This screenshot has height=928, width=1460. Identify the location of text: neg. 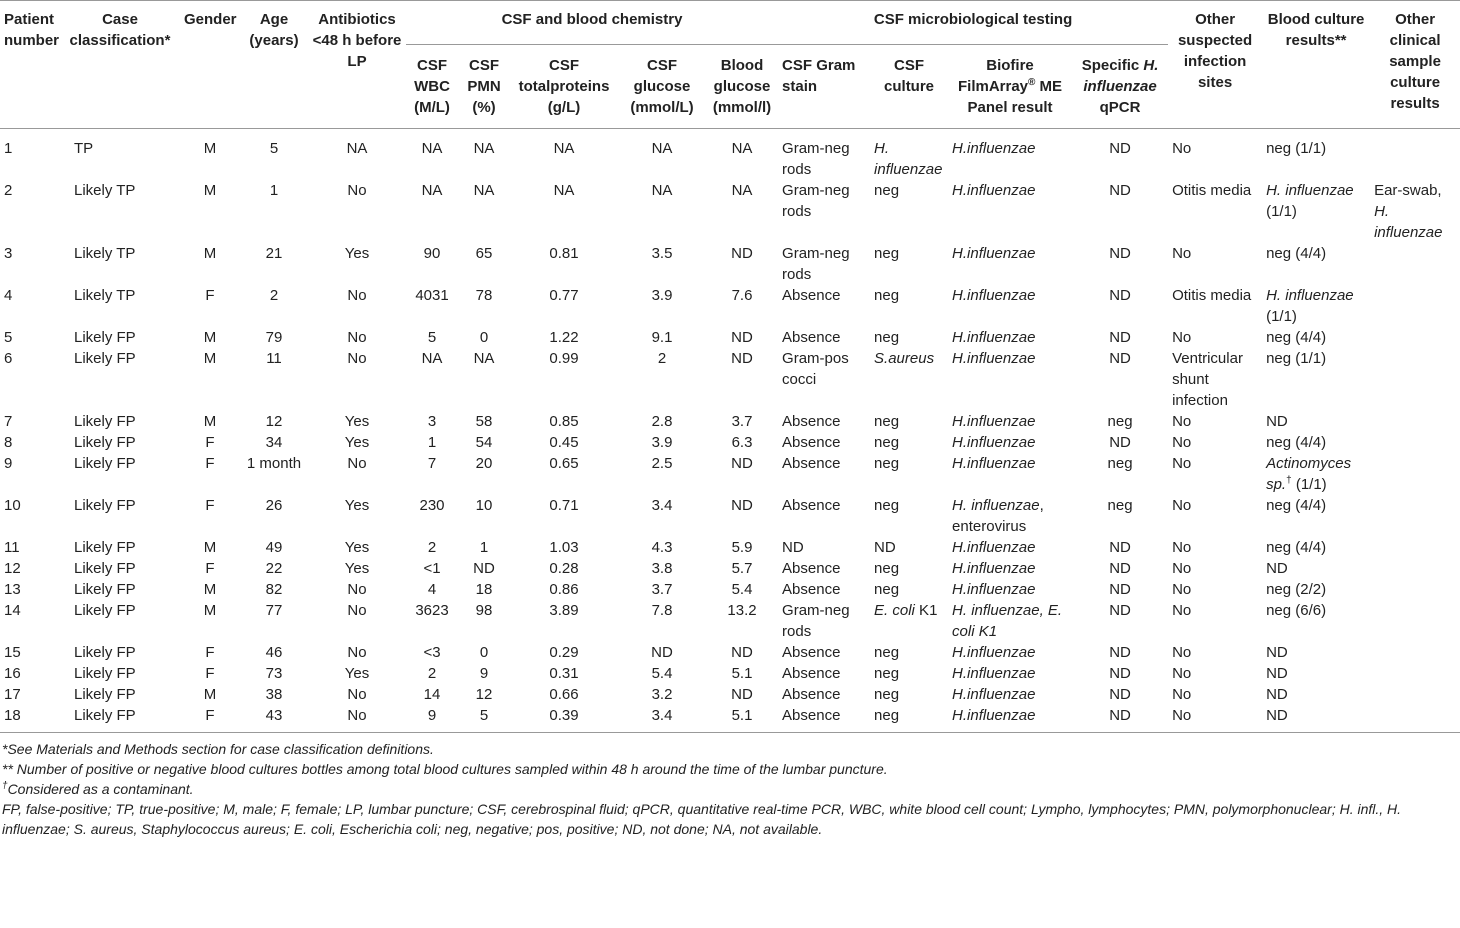
(887, 190).